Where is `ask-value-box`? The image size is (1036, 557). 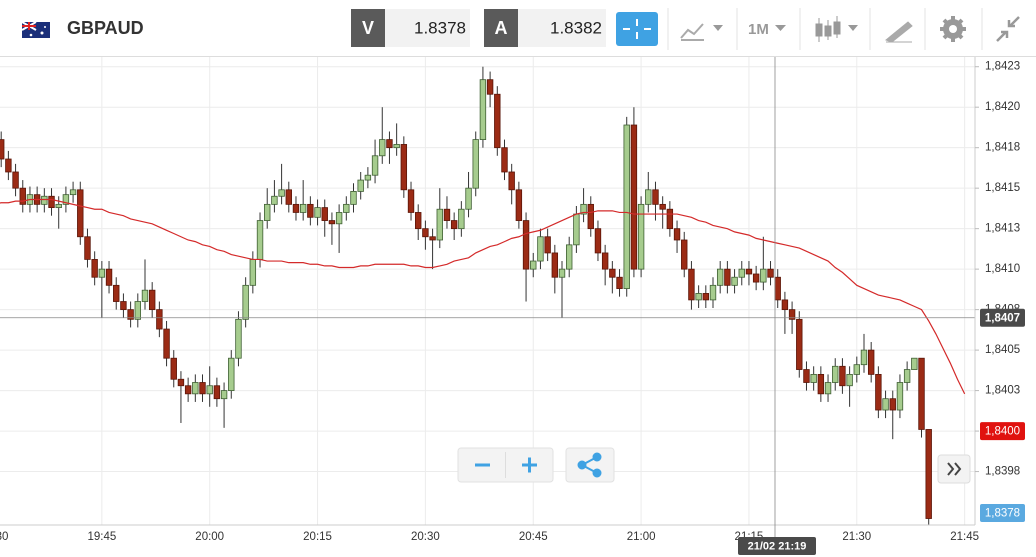 ask-value-box is located at coordinates (562, 28).